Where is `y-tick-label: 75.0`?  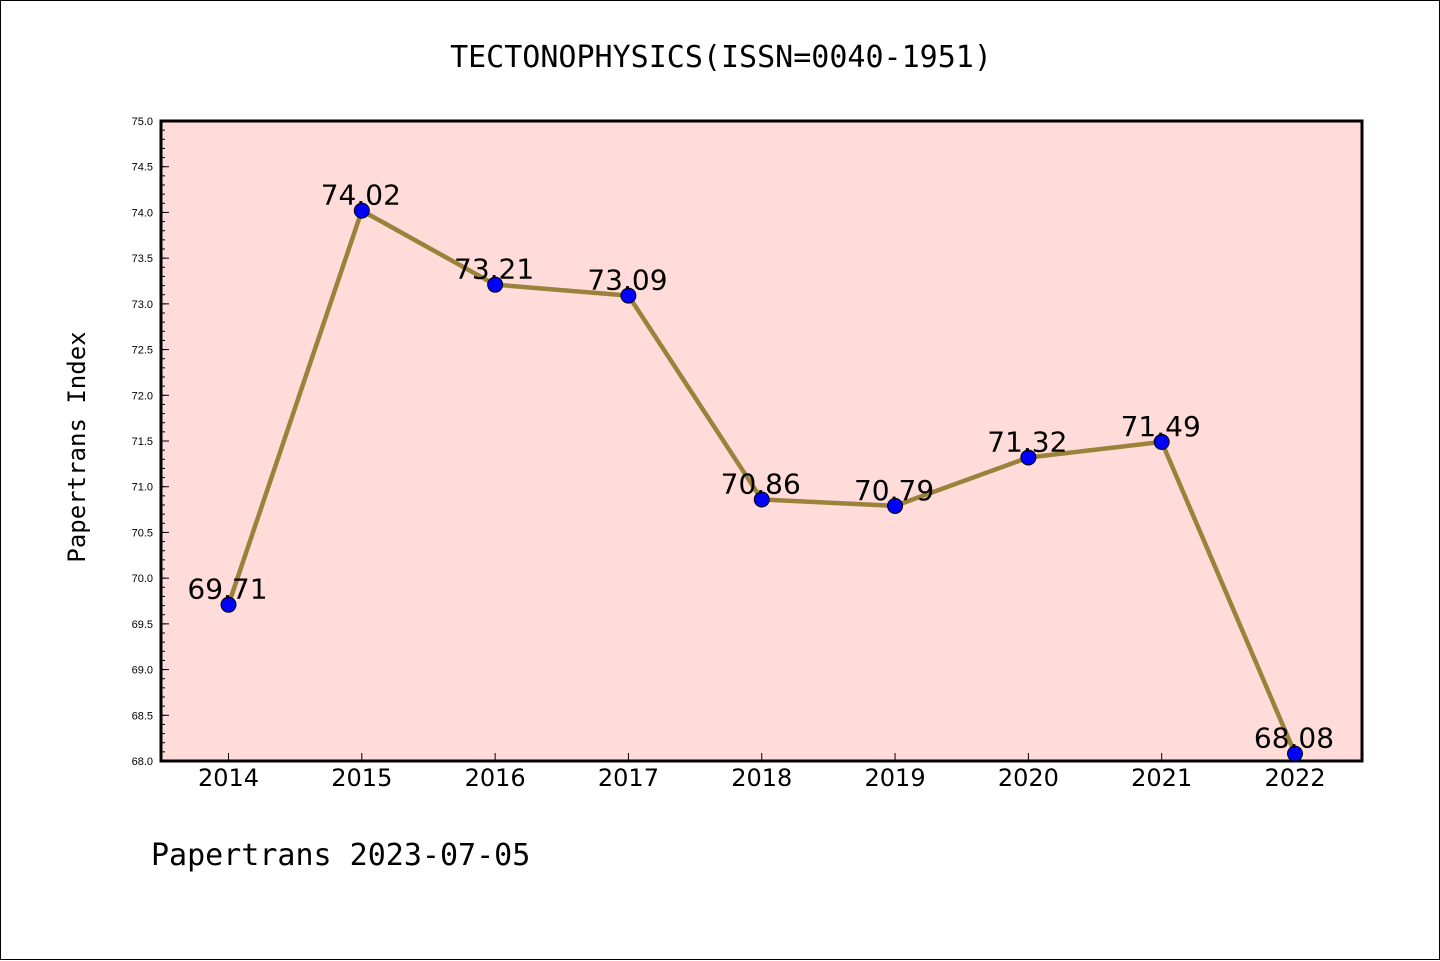
y-tick-label: 75.0 is located at coordinates (142, 122).